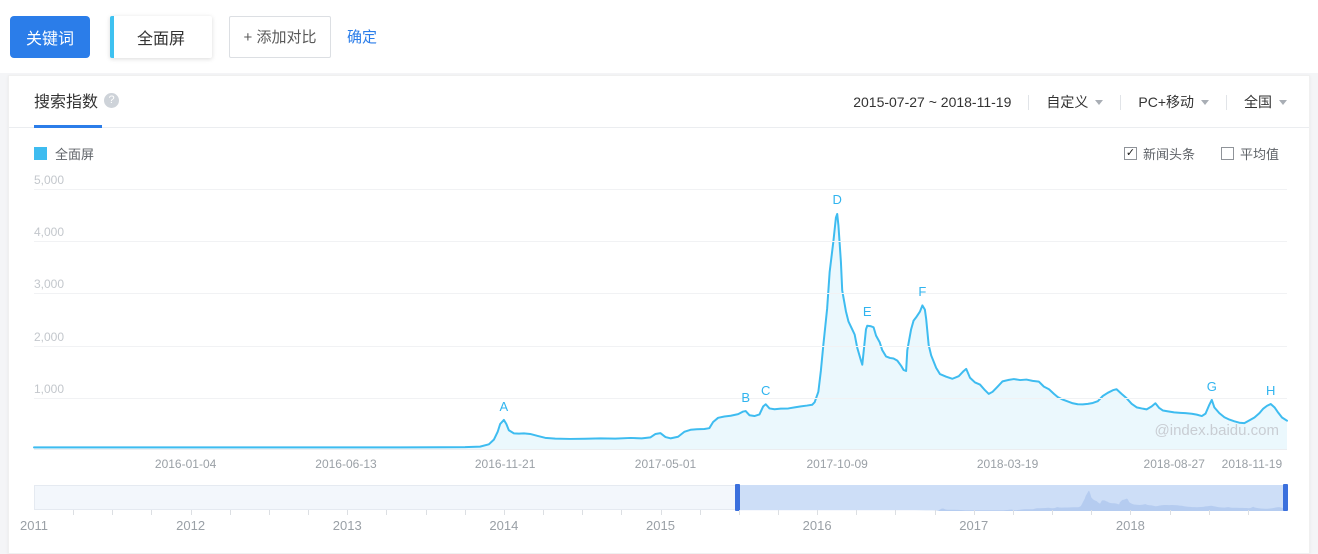 The height and width of the screenshot is (554, 1318). What do you see at coordinates (661, 497) in the screenshot?
I see `timeline-track` at bounding box center [661, 497].